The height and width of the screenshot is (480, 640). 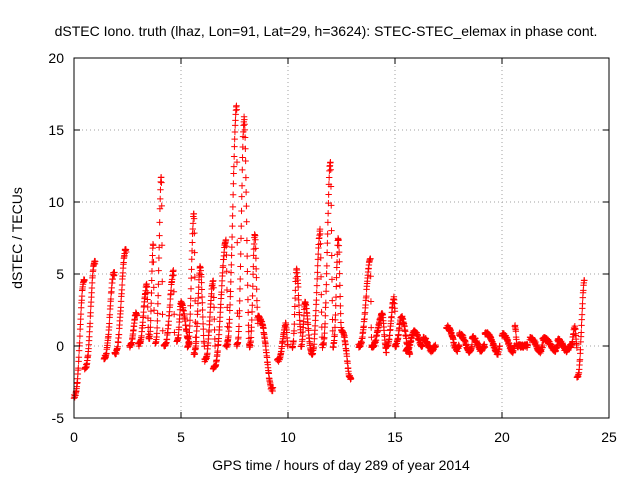 I want to click on y-tick-label: 0, so click(x=60, y=346).